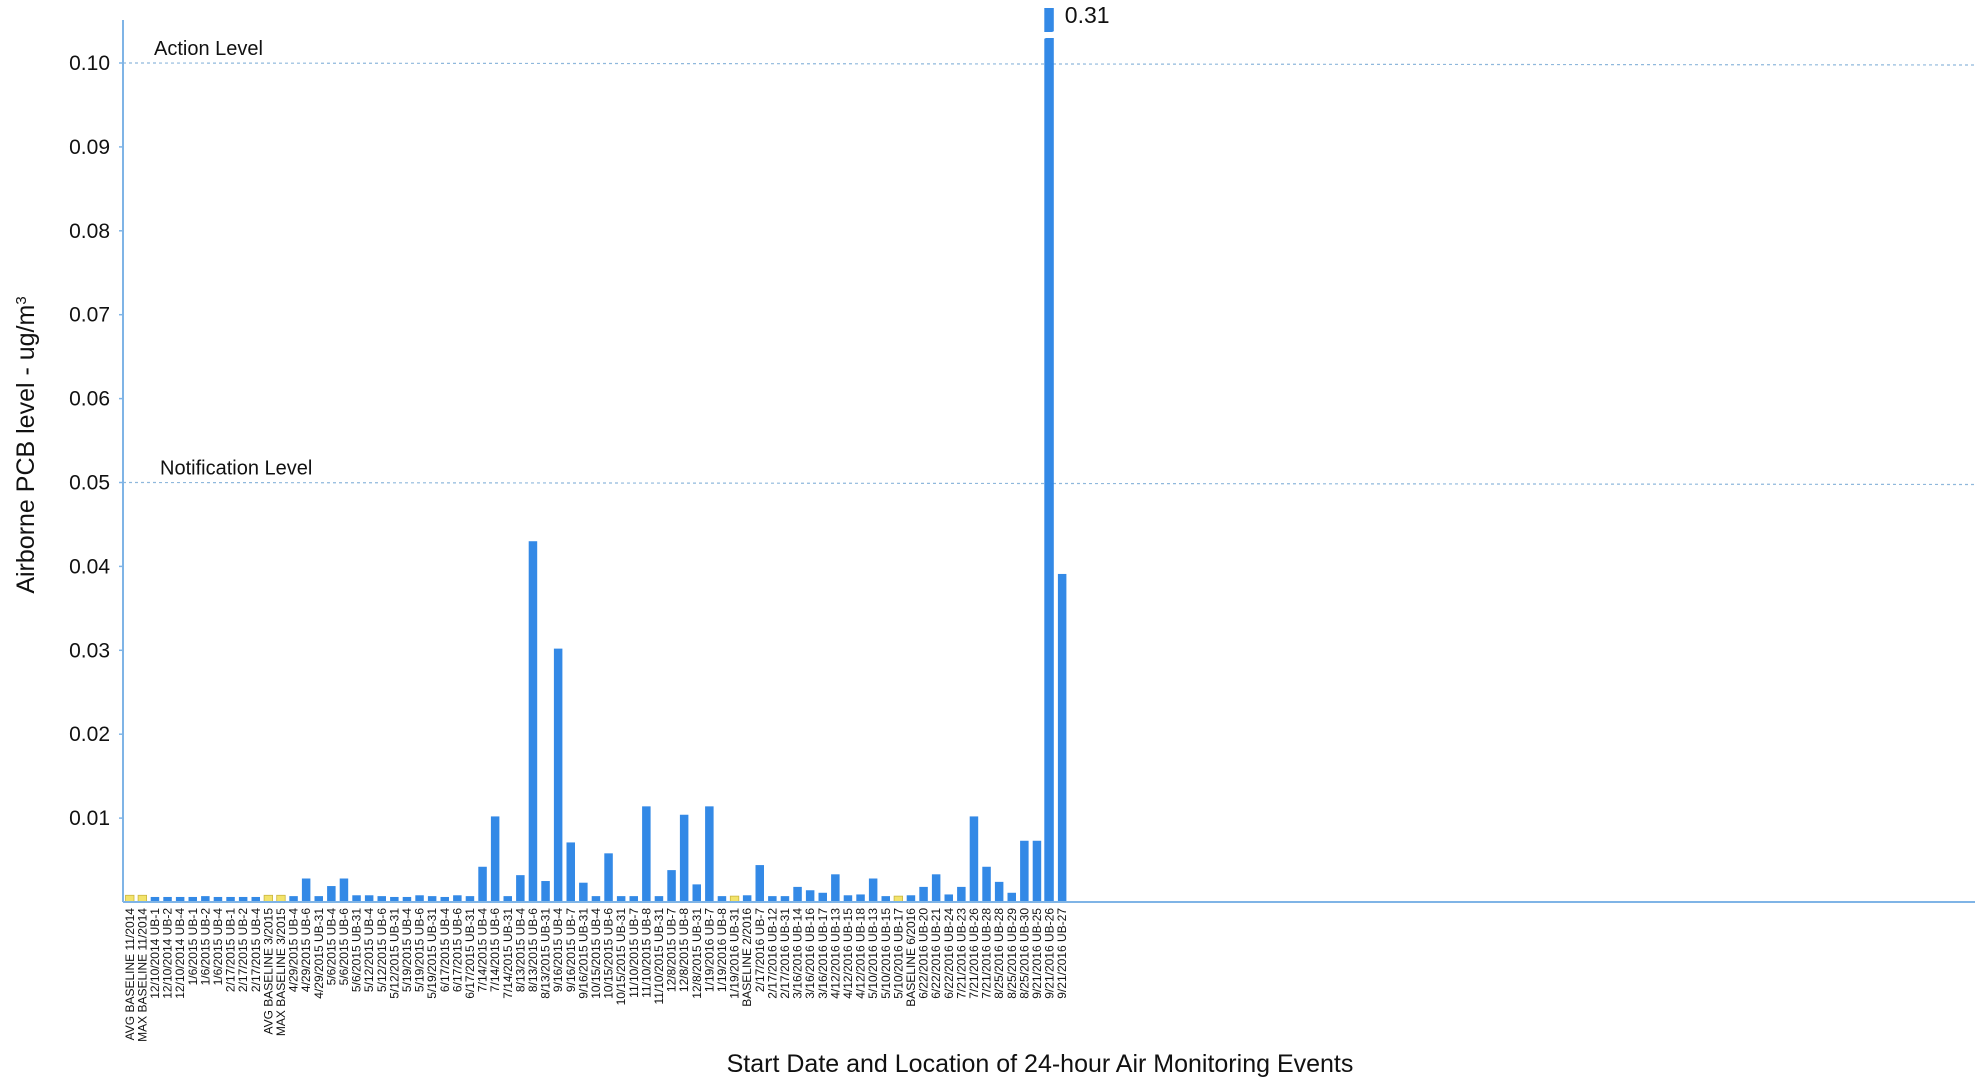 Image resolution: width=1979 pixels, height=1078 pixels. I want to click on x-tick-label: 5/19/2015 UB-6, so click(420, 950).